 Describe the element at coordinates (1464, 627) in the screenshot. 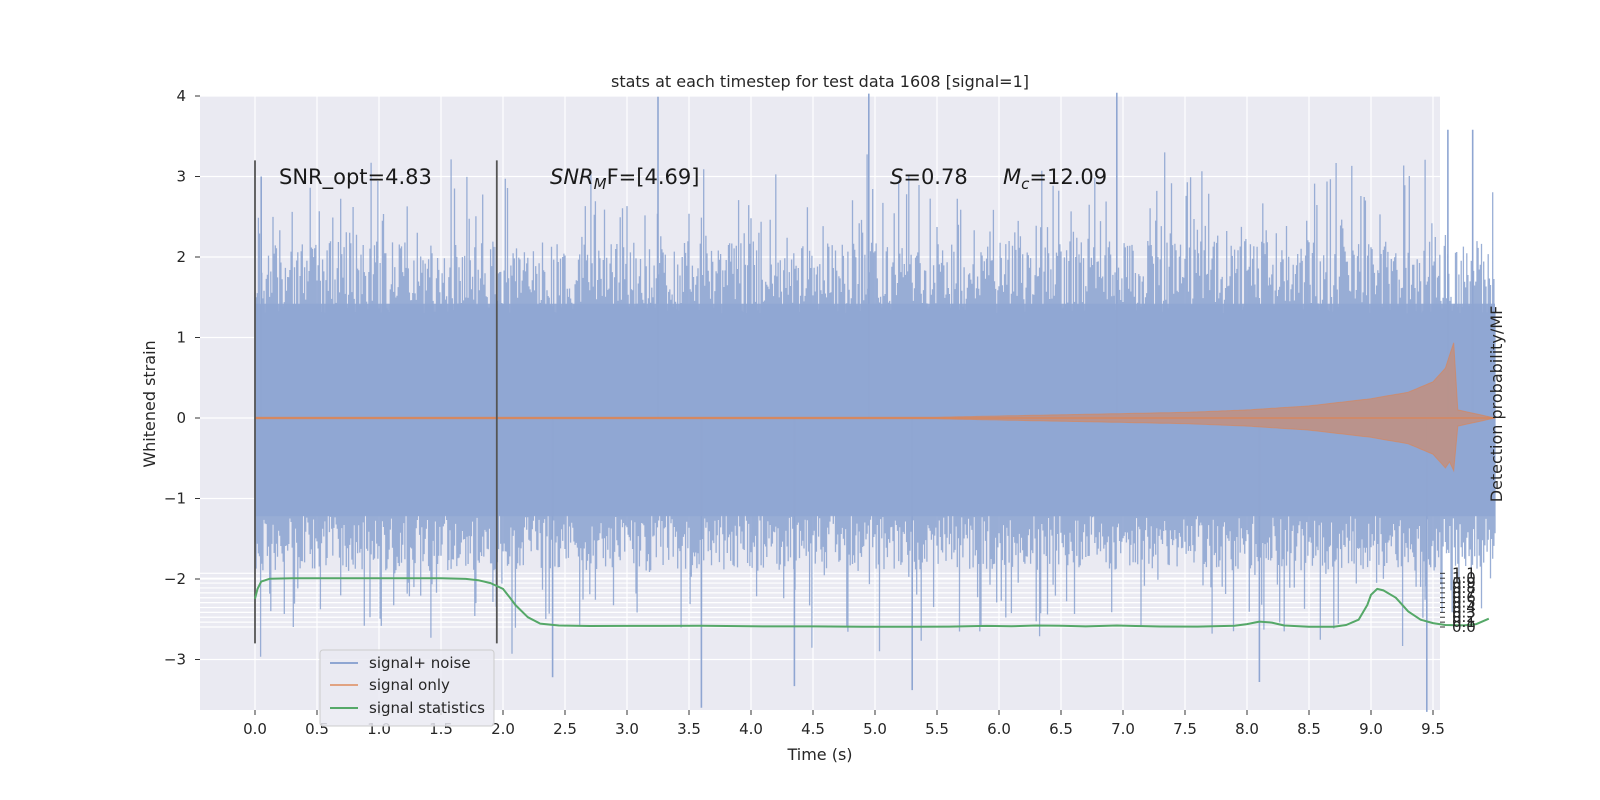

I see `y-right-tick-label: 0.0` at that location.